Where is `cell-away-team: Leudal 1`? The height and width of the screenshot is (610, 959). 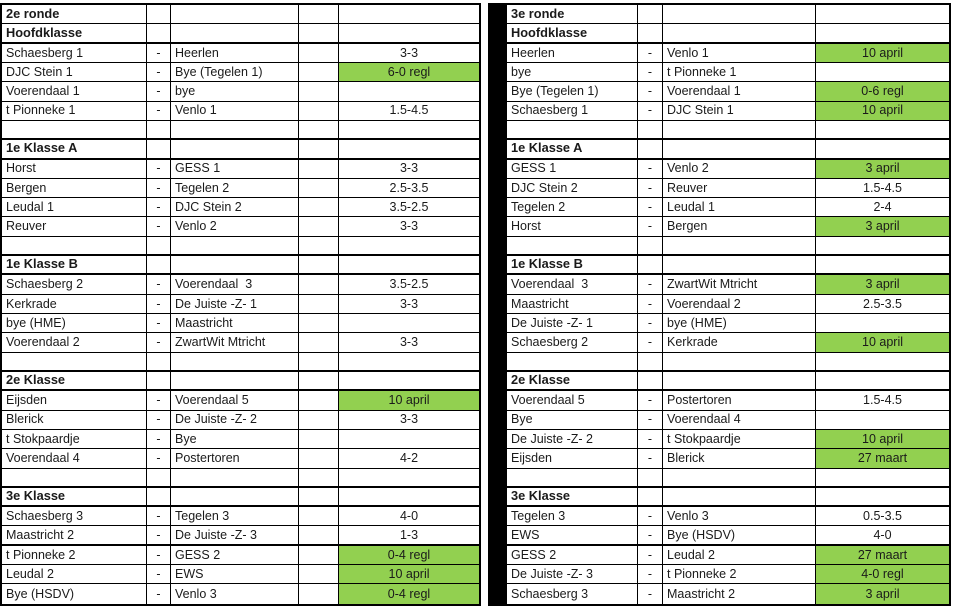 cell-away-team: Leudal 1 is located at coordinates (739, 207).